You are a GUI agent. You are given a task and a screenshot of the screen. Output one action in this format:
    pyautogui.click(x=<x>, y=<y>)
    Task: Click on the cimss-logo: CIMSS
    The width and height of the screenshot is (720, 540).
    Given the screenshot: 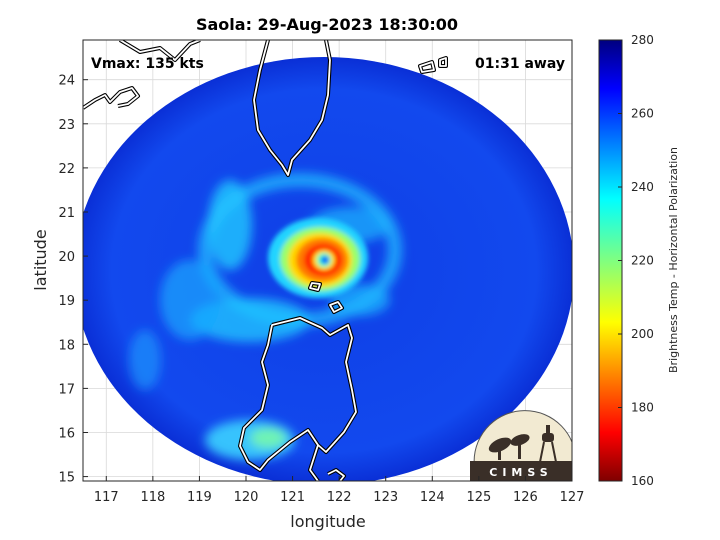 What is the action you would take?
    pyautogui.click(x=521, y=445)
    